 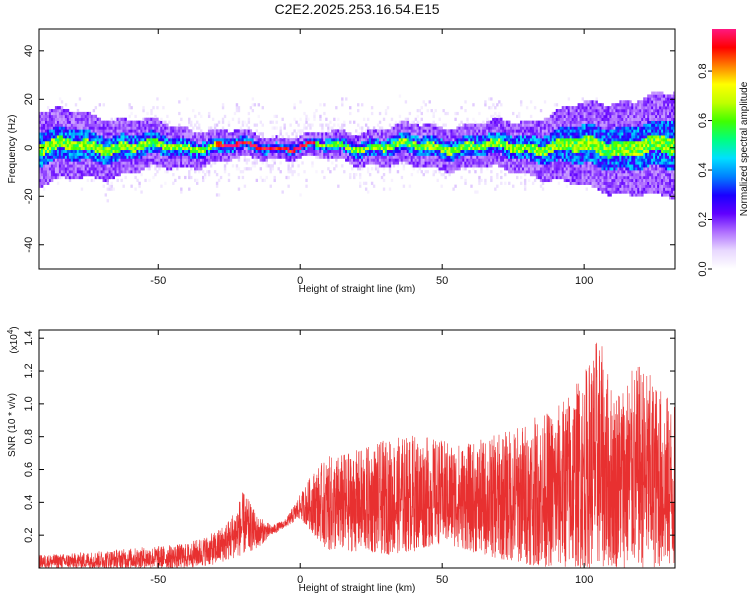 What do you see at coordinates (249, 160) in the screenshot?
I see `spectrogram-cell-2009` at bounding box center [249, 160].